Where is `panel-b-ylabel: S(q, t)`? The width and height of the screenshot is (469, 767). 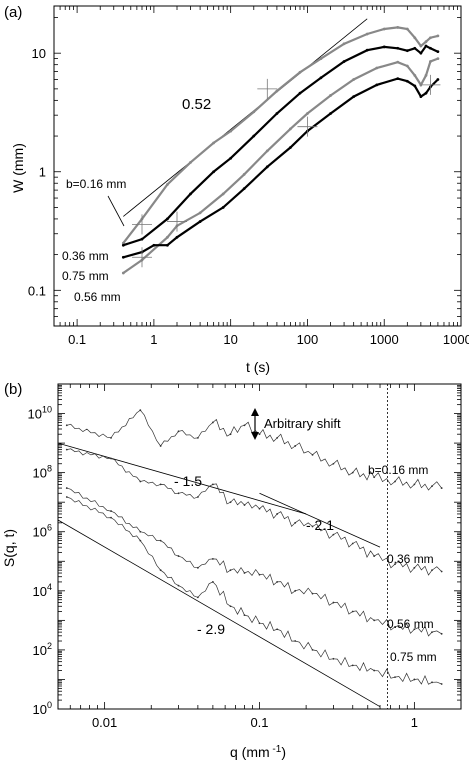
panel-b-ylabel: S(q, t) is located at coordinates (9, 548).